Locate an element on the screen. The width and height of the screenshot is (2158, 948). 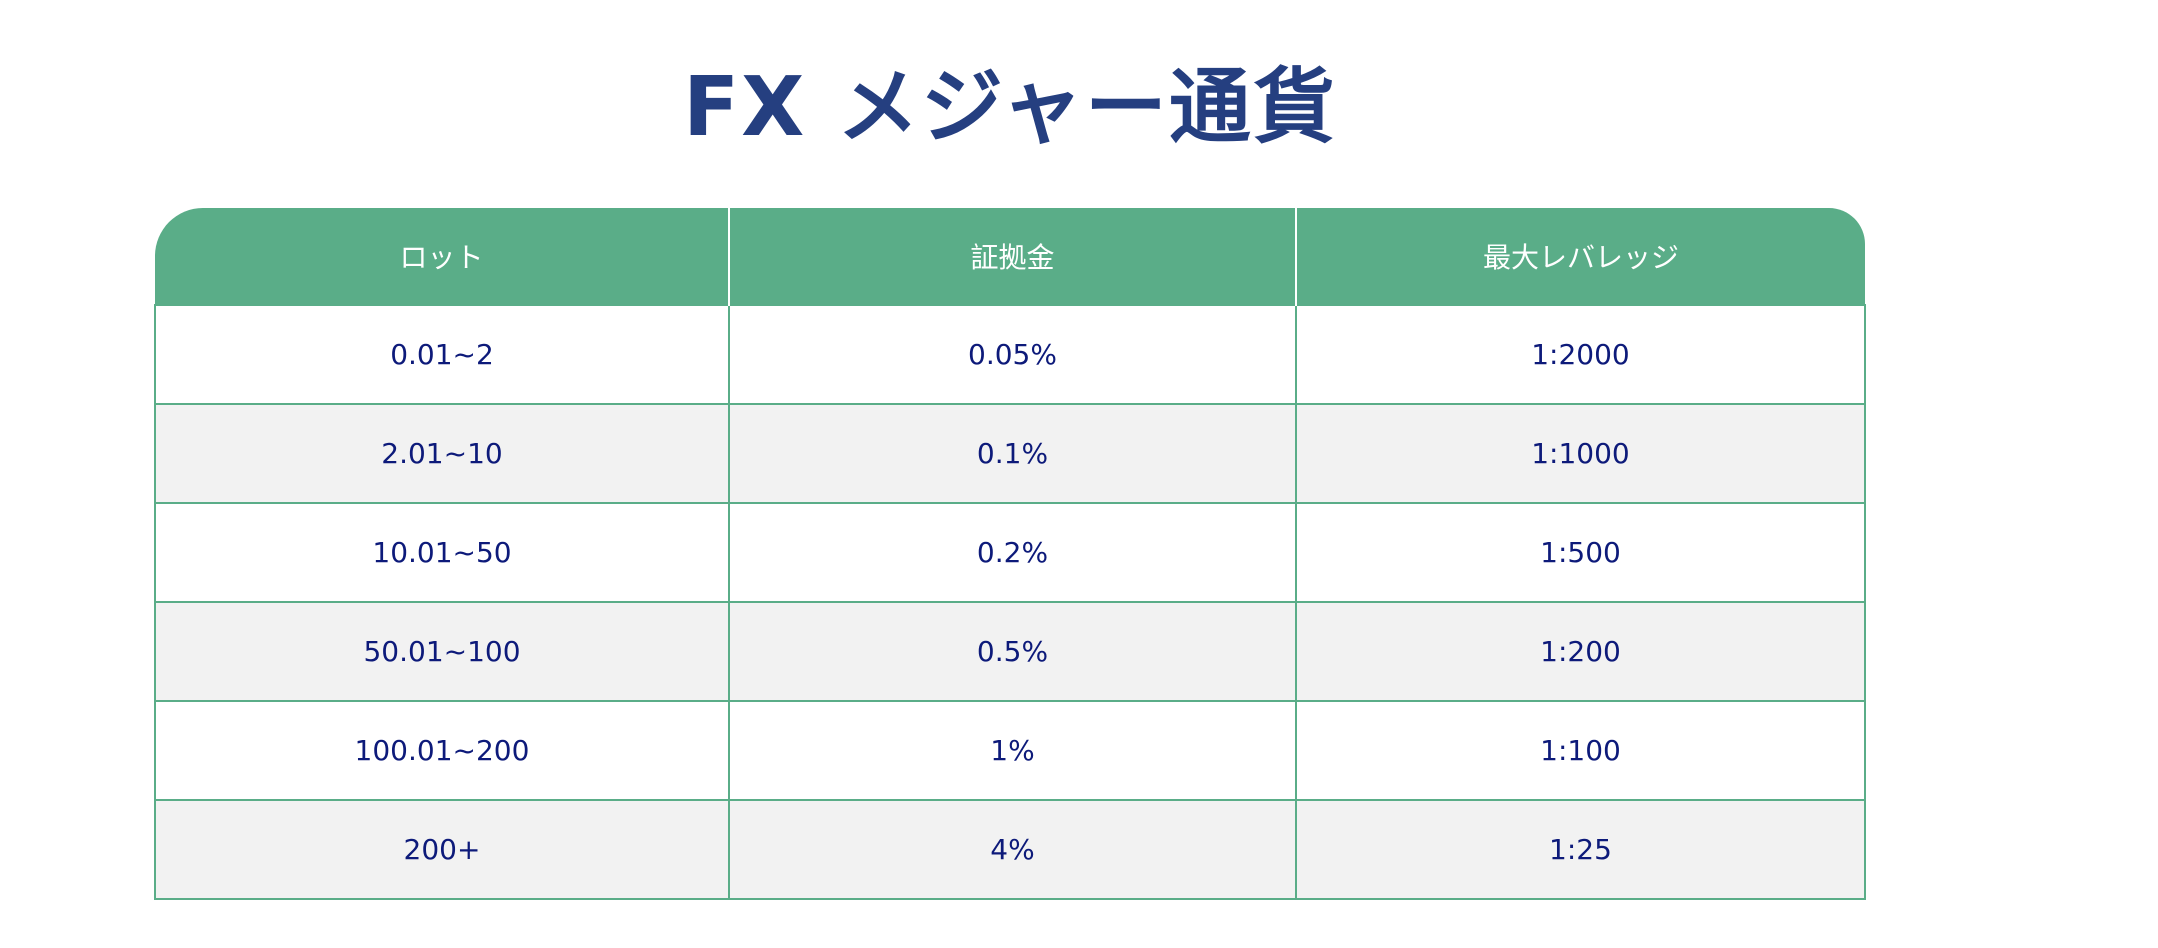
table-row: 2.01~10 0.1% 1:1000 is located at coordinates (1010, 453).